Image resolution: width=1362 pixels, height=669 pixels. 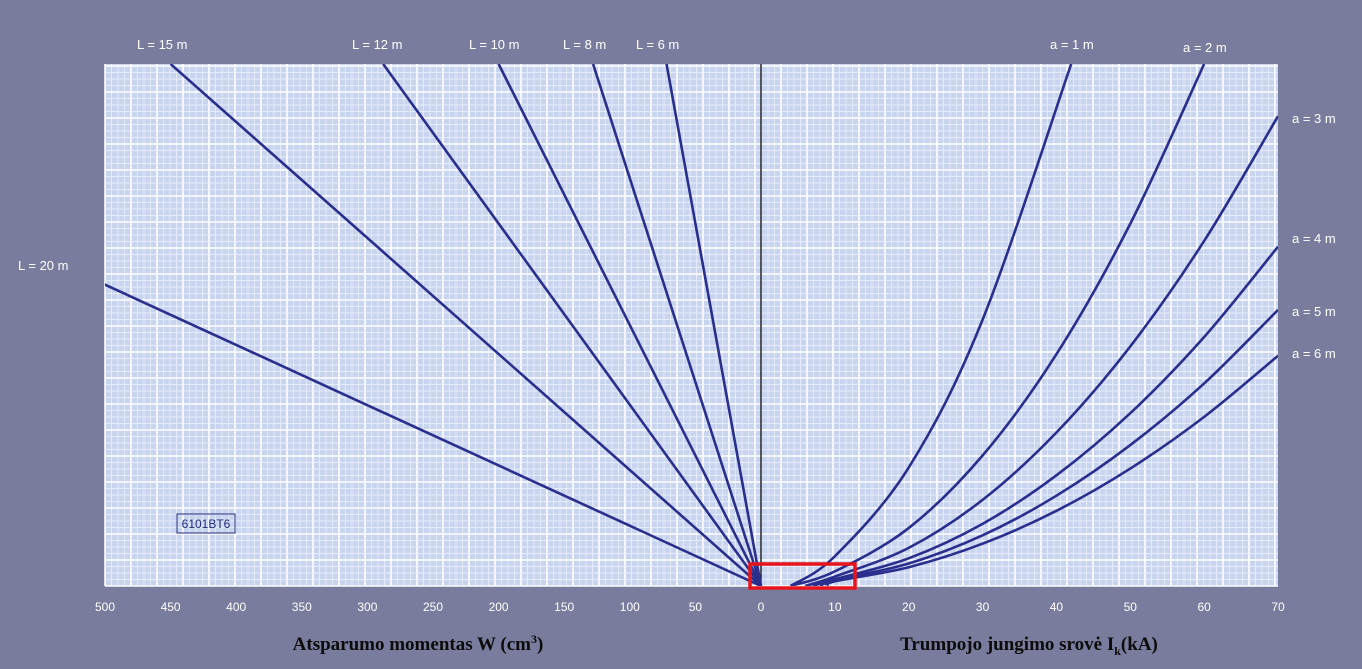 What do you see at coordinates (1314, 238) in the screenshot?
I see `series-label: a = 4 m` at bounding box center [1314, 238].